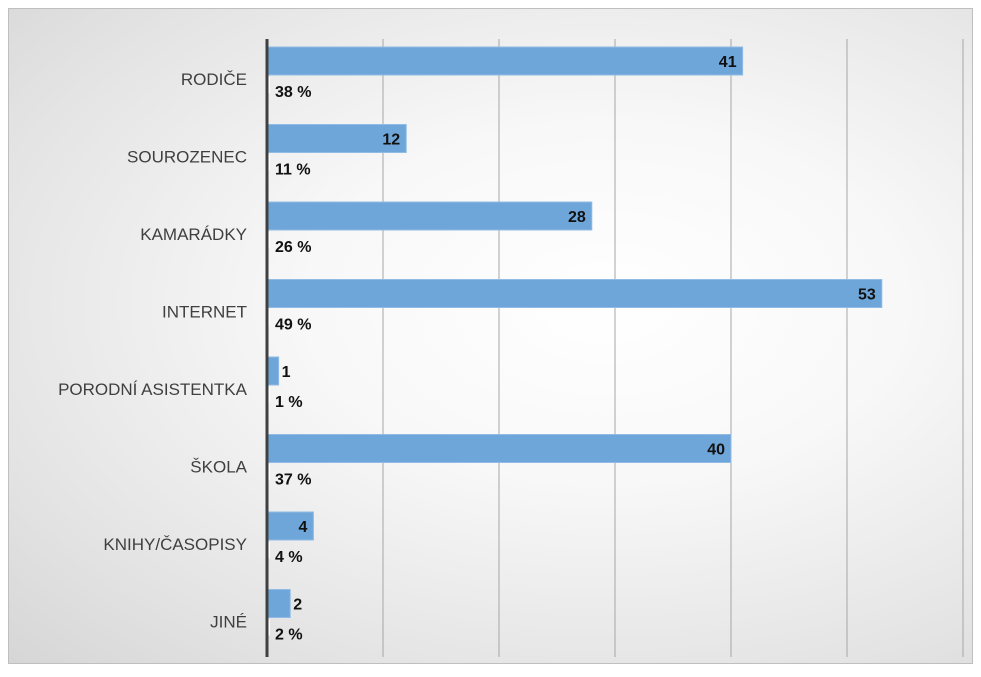  Describe the element at coordinates (193, 234) in the screenshot. I see `category-label: KAMARÁDKY` at that location.